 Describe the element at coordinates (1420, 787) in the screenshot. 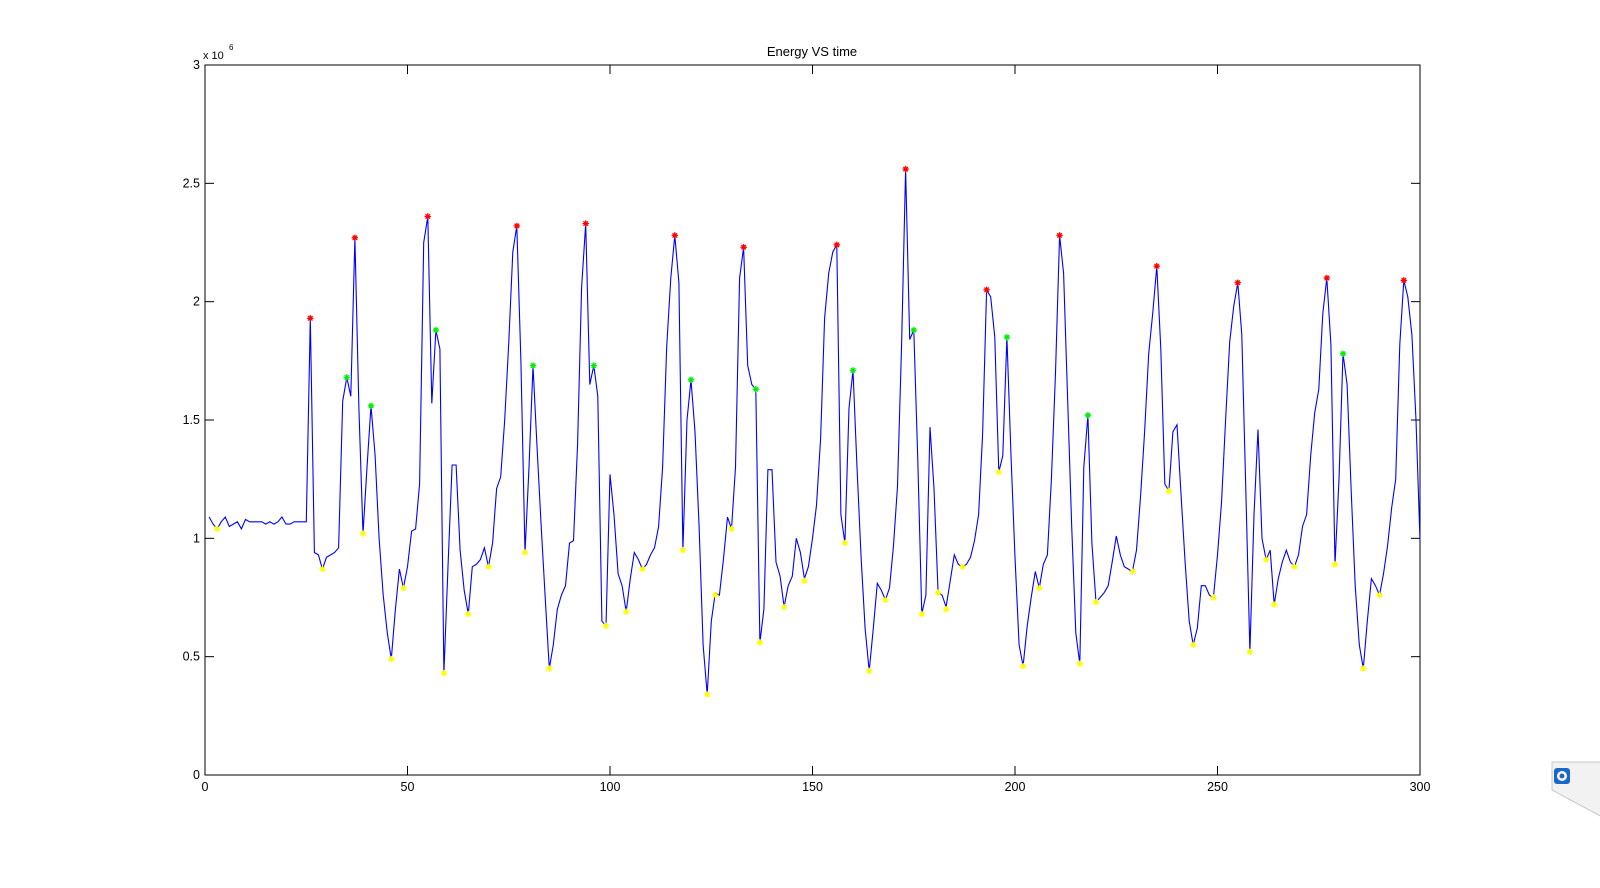

I see `x-tick-label: 300` at that location.